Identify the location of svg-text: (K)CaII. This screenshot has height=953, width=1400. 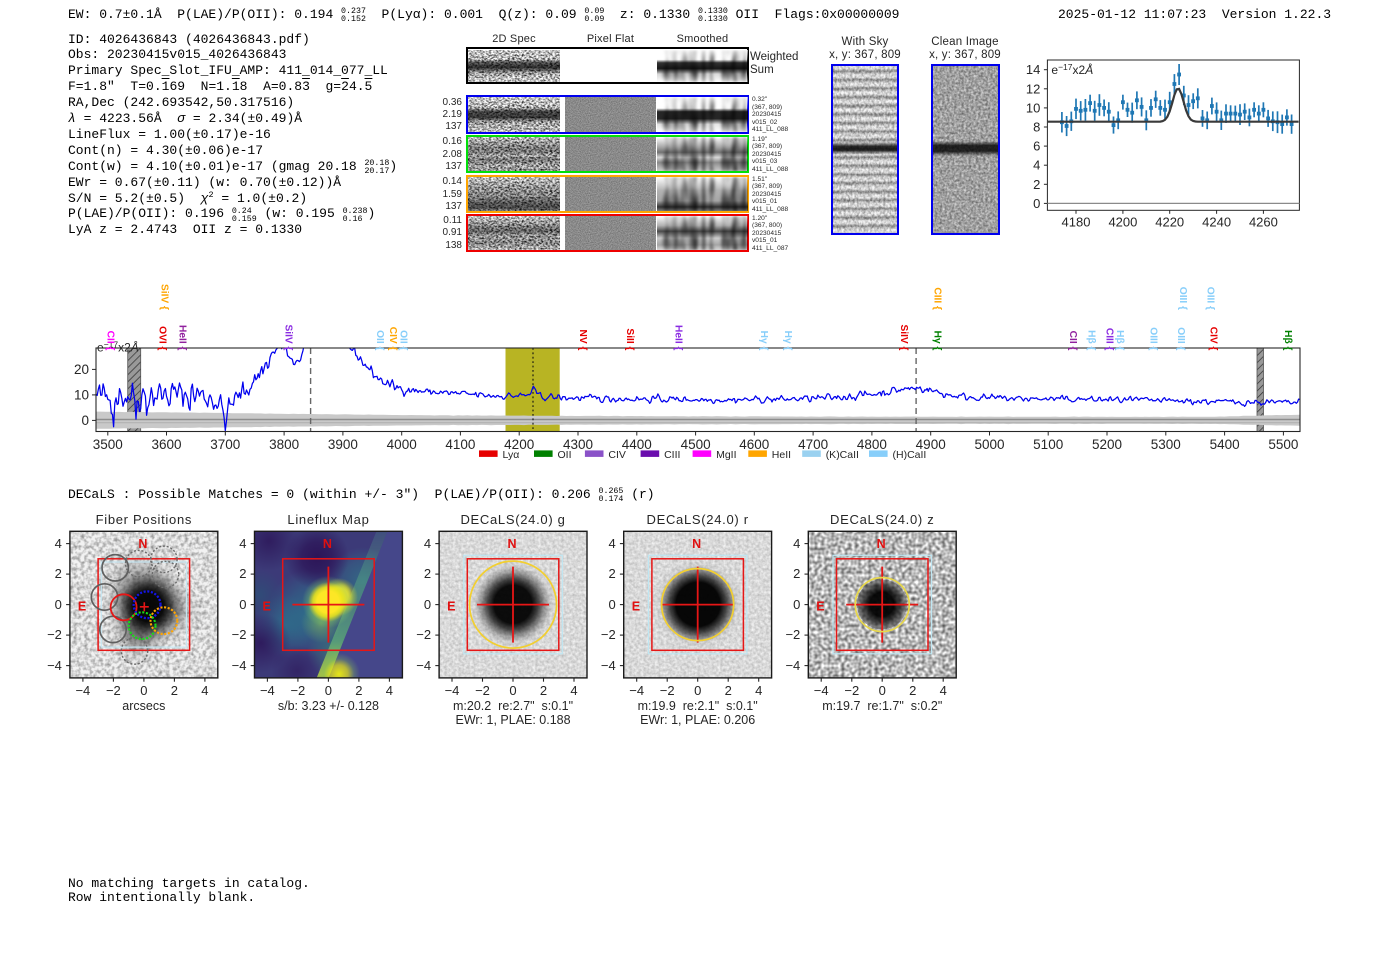
(842, 455).